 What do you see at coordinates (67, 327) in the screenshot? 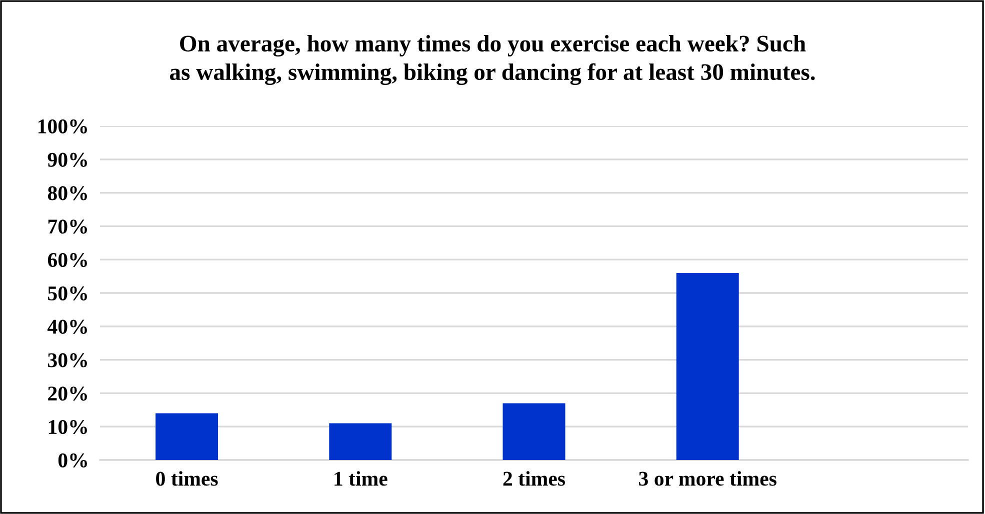
I see `y-tick-label: 40%` at bounding box center [67, 327].